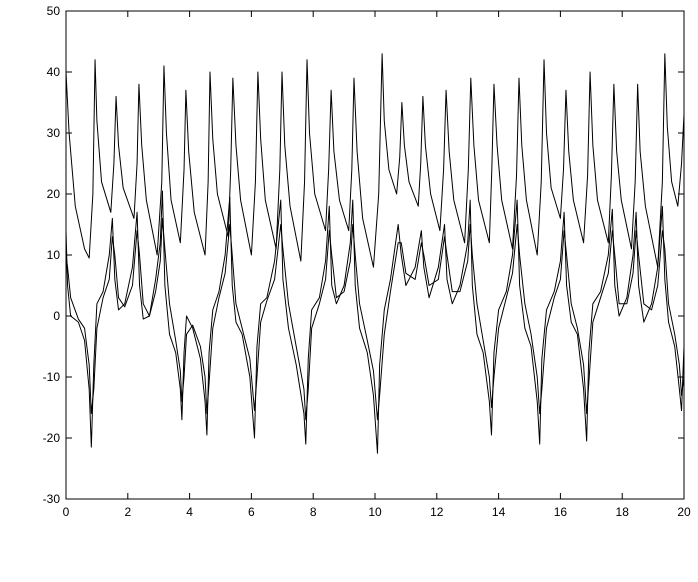 This screenshot has height=582, width=698. I want to click on x-tick-label: 18, so click(623, 512).